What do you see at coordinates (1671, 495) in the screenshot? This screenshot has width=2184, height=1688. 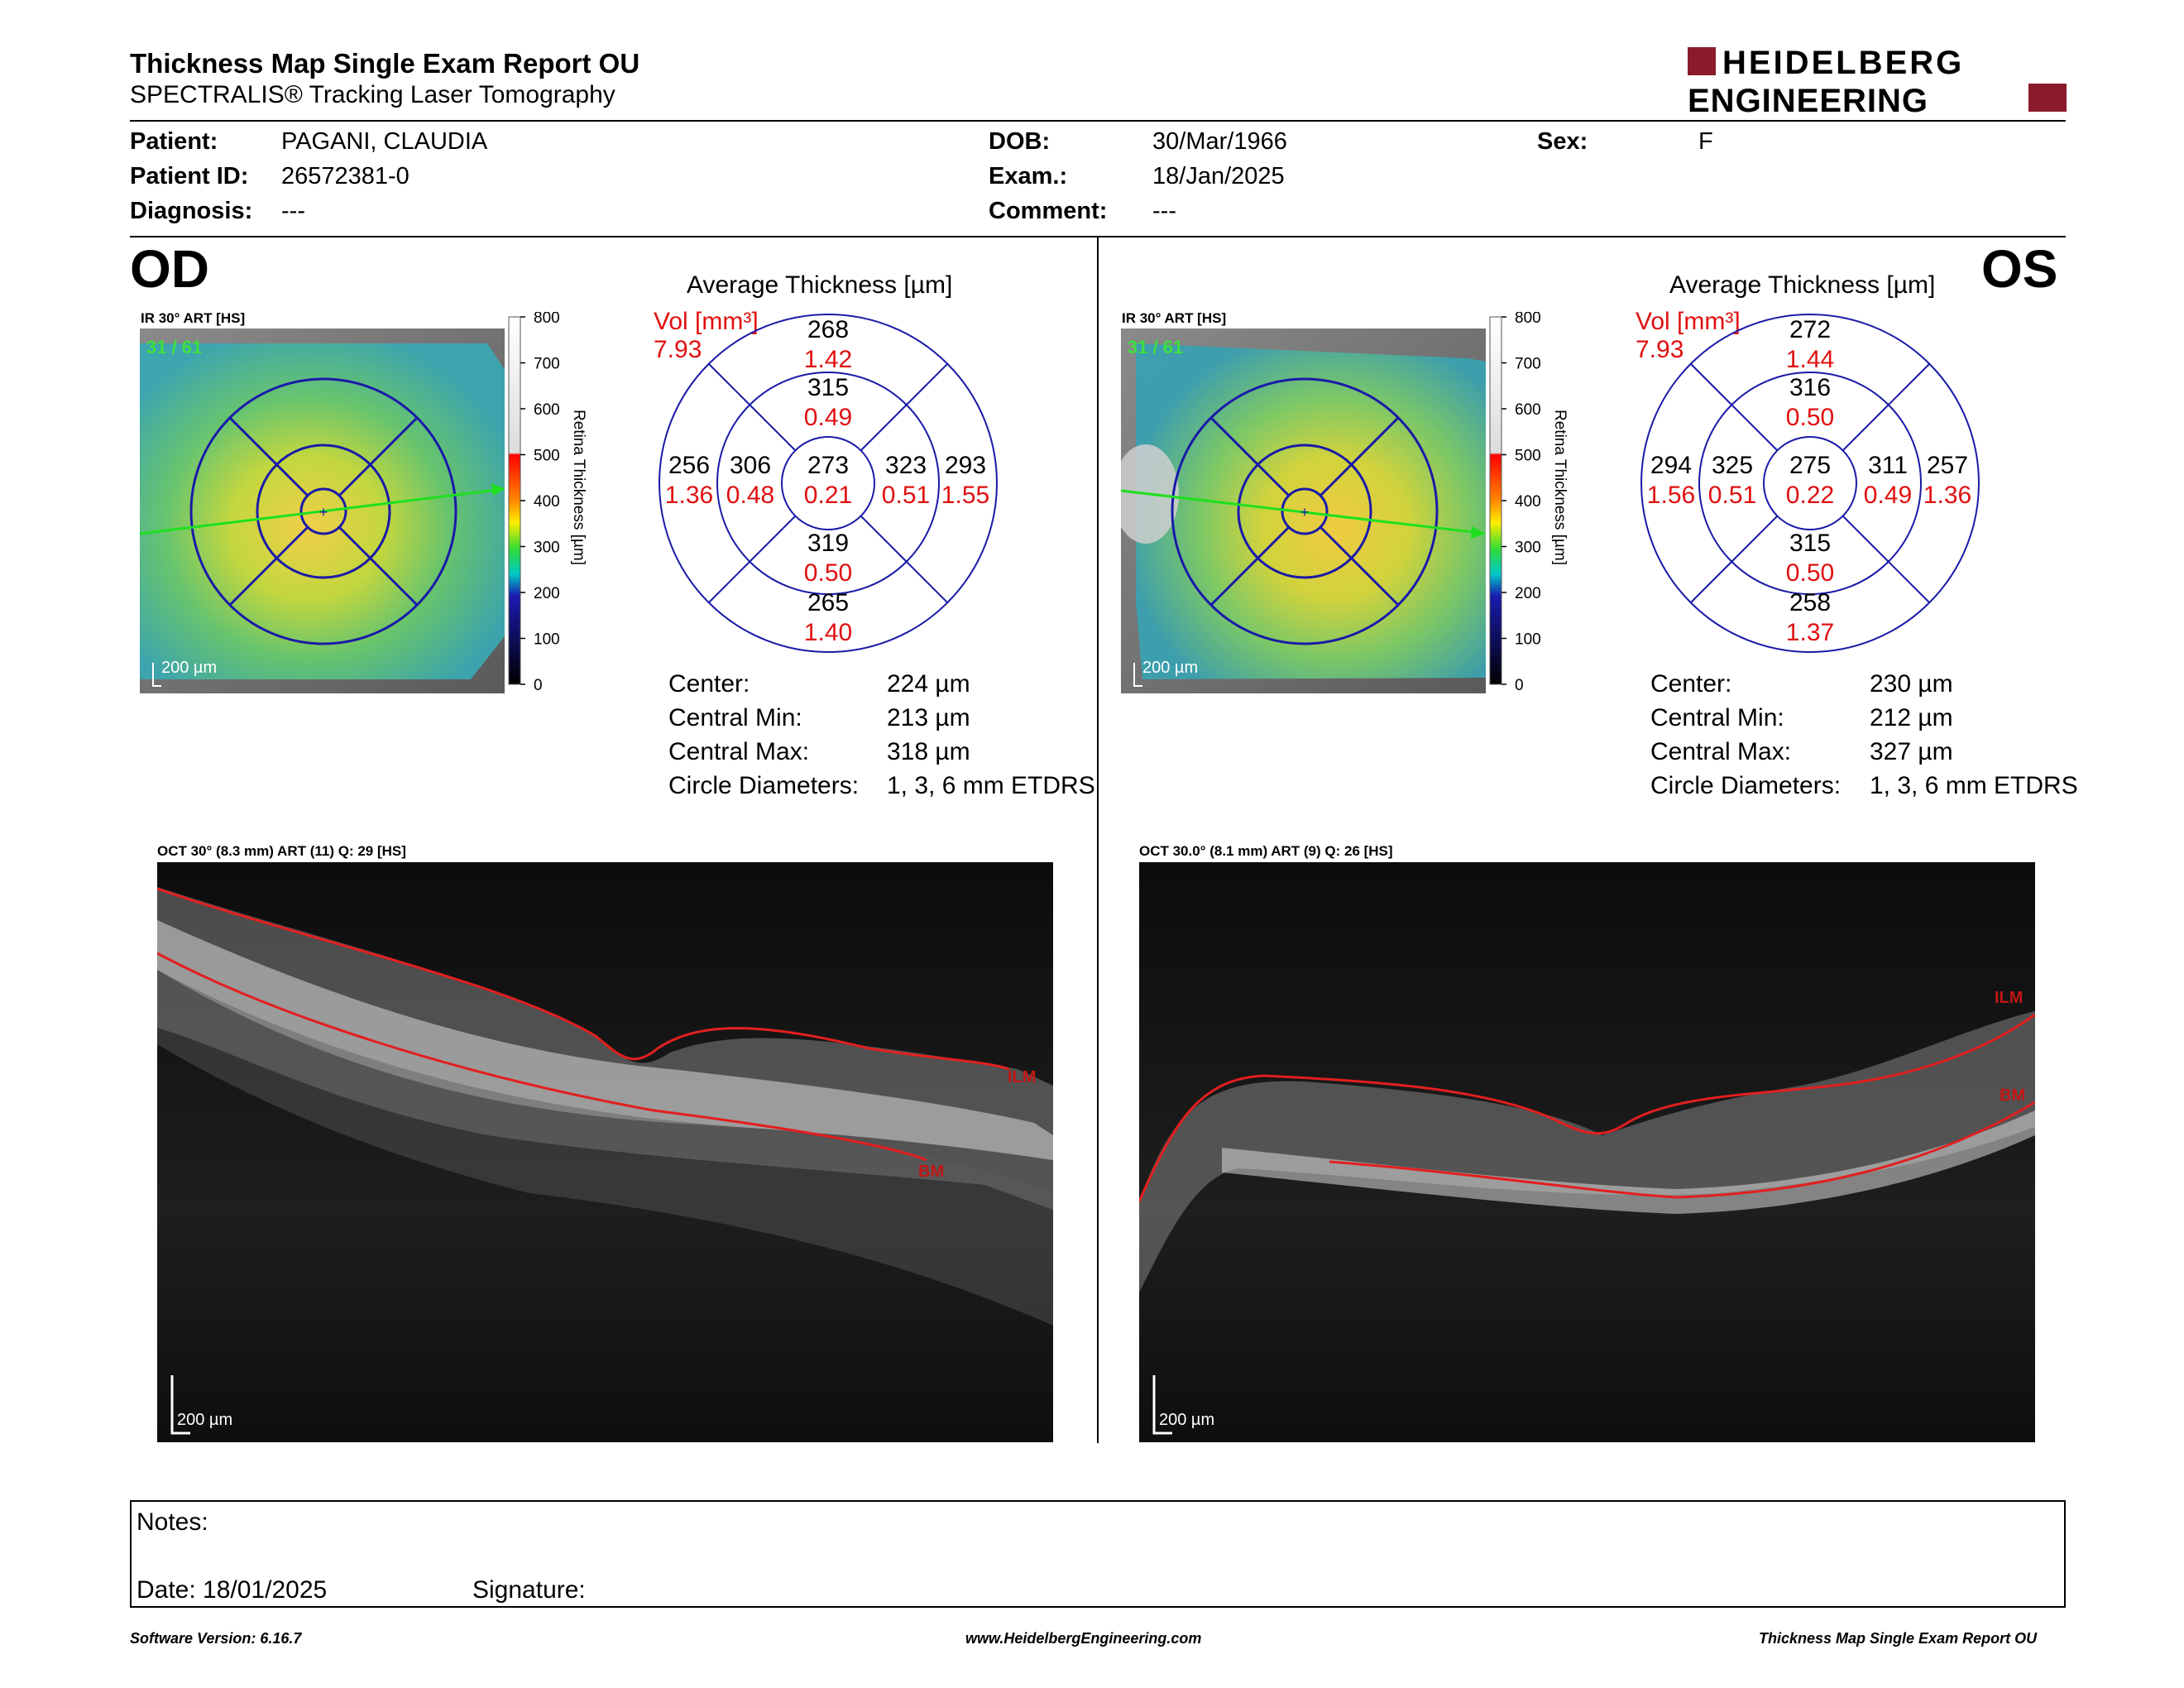 I see `os-outer-left-volume: 1.56` at bounding box center [1671, 495].